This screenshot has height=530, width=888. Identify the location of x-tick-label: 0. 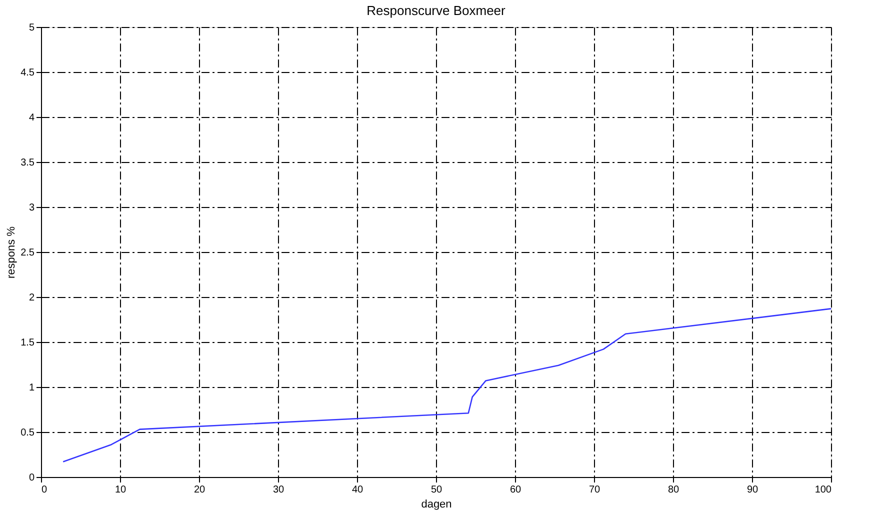
(45, 490).